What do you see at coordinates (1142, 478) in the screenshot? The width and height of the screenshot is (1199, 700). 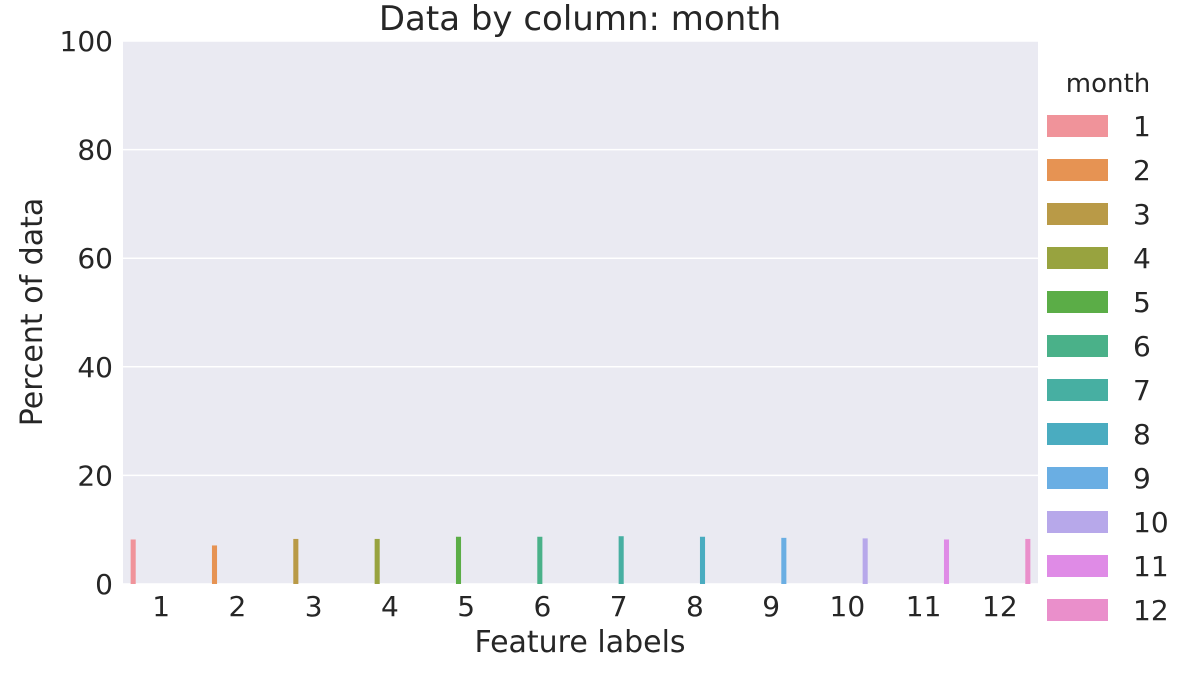 I see `legend-label-9: 9` at bounding box center [1142, 478].